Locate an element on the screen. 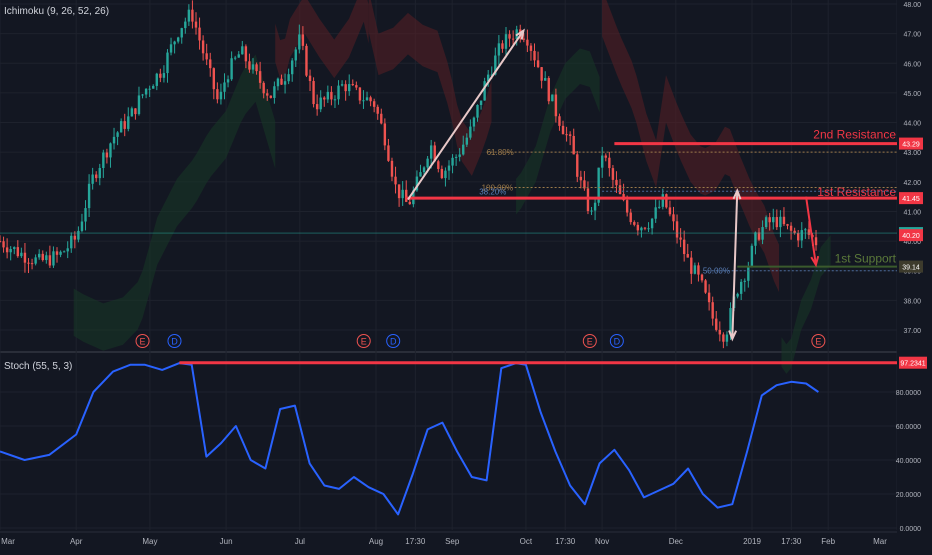  price-tick-label: 46.00 is located at coordinates (912, 64).